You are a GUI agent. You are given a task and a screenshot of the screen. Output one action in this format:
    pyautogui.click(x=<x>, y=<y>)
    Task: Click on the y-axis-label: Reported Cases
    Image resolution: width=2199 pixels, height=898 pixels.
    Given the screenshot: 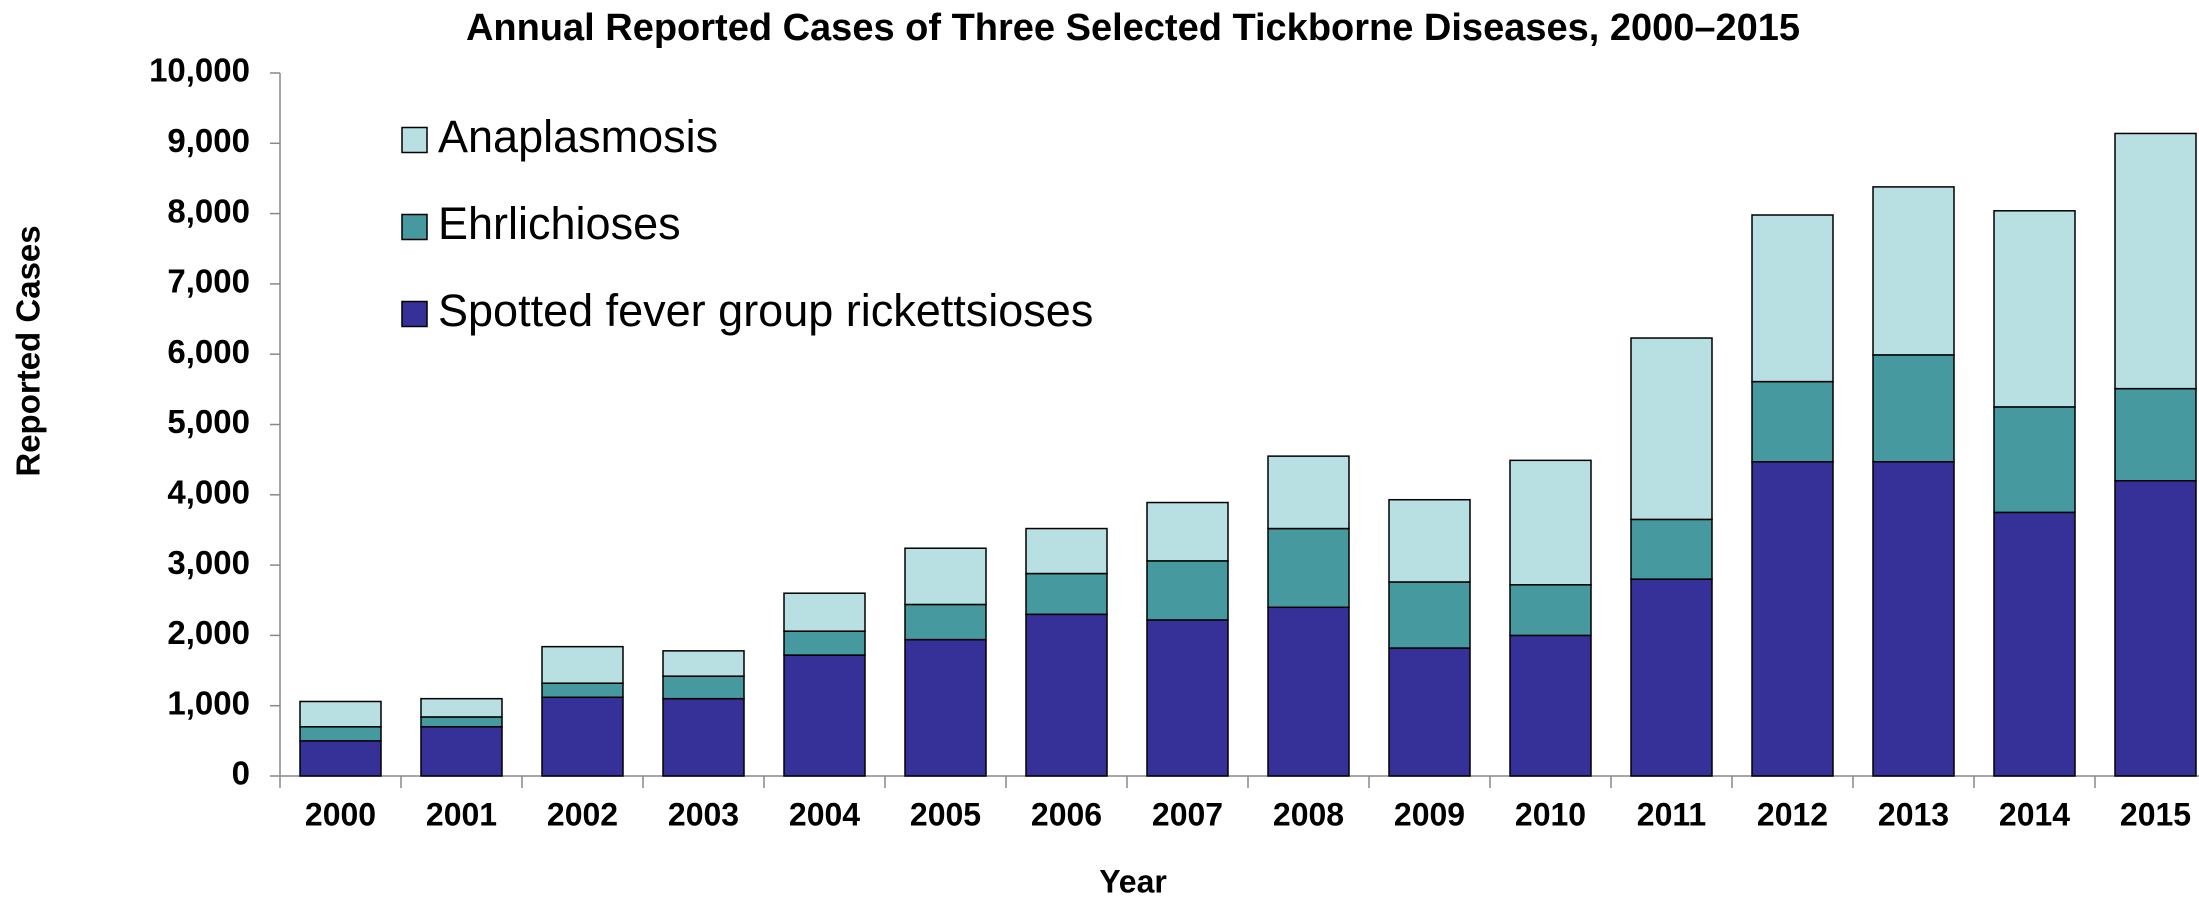 What is the action you would take?
    pyautogui.click(x=28, y=350)
    